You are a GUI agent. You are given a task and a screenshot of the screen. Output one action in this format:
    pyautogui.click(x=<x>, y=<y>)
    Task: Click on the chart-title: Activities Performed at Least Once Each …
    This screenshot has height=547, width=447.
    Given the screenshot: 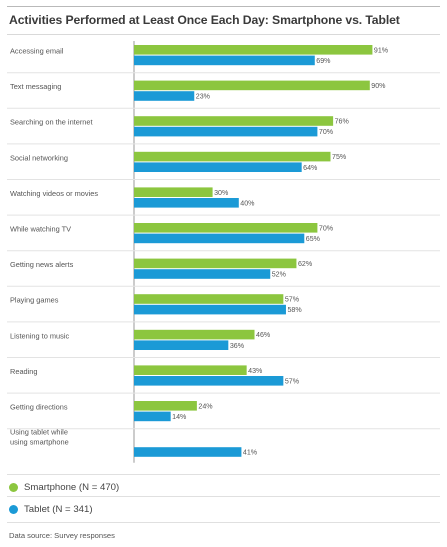 What is the action you would take?
    pyautogui.click(x=204, y=20)
    